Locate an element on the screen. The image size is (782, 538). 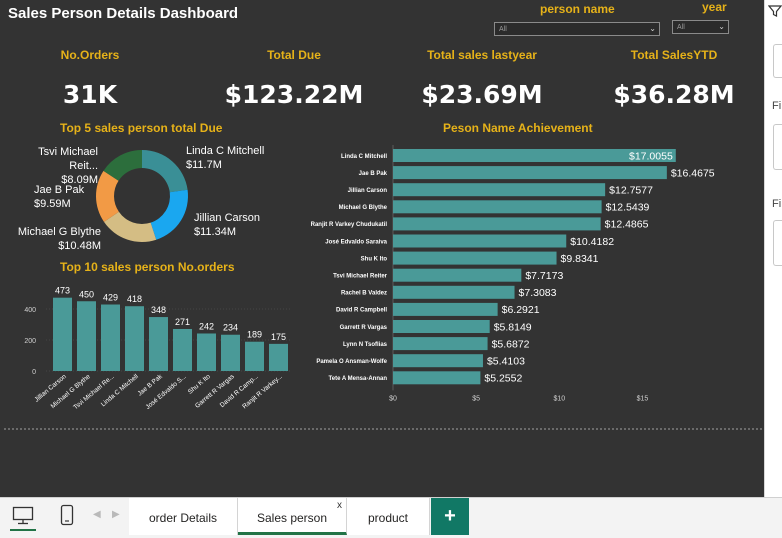
slicer-title-person-name: person name is located at coordinates (577, 9).